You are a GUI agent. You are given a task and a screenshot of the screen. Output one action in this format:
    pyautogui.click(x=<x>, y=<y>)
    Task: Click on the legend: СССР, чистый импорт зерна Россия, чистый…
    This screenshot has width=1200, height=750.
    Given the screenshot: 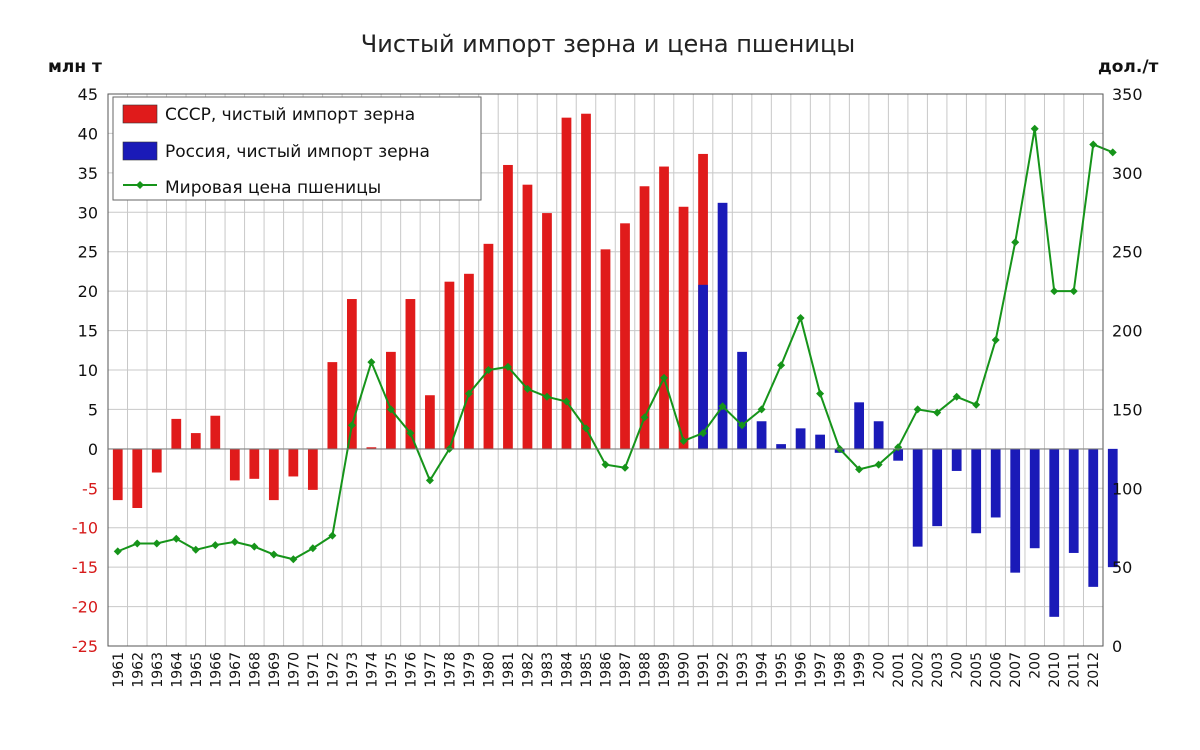 What is the action you would take?
    pyautogui.click(x=297, y=148)
    